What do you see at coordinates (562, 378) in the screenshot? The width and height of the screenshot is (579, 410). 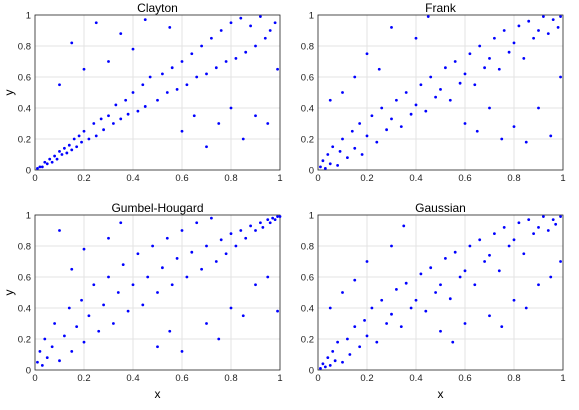 I see `gaussian-x-tick-label: 1` at bounding box center [562, 378].